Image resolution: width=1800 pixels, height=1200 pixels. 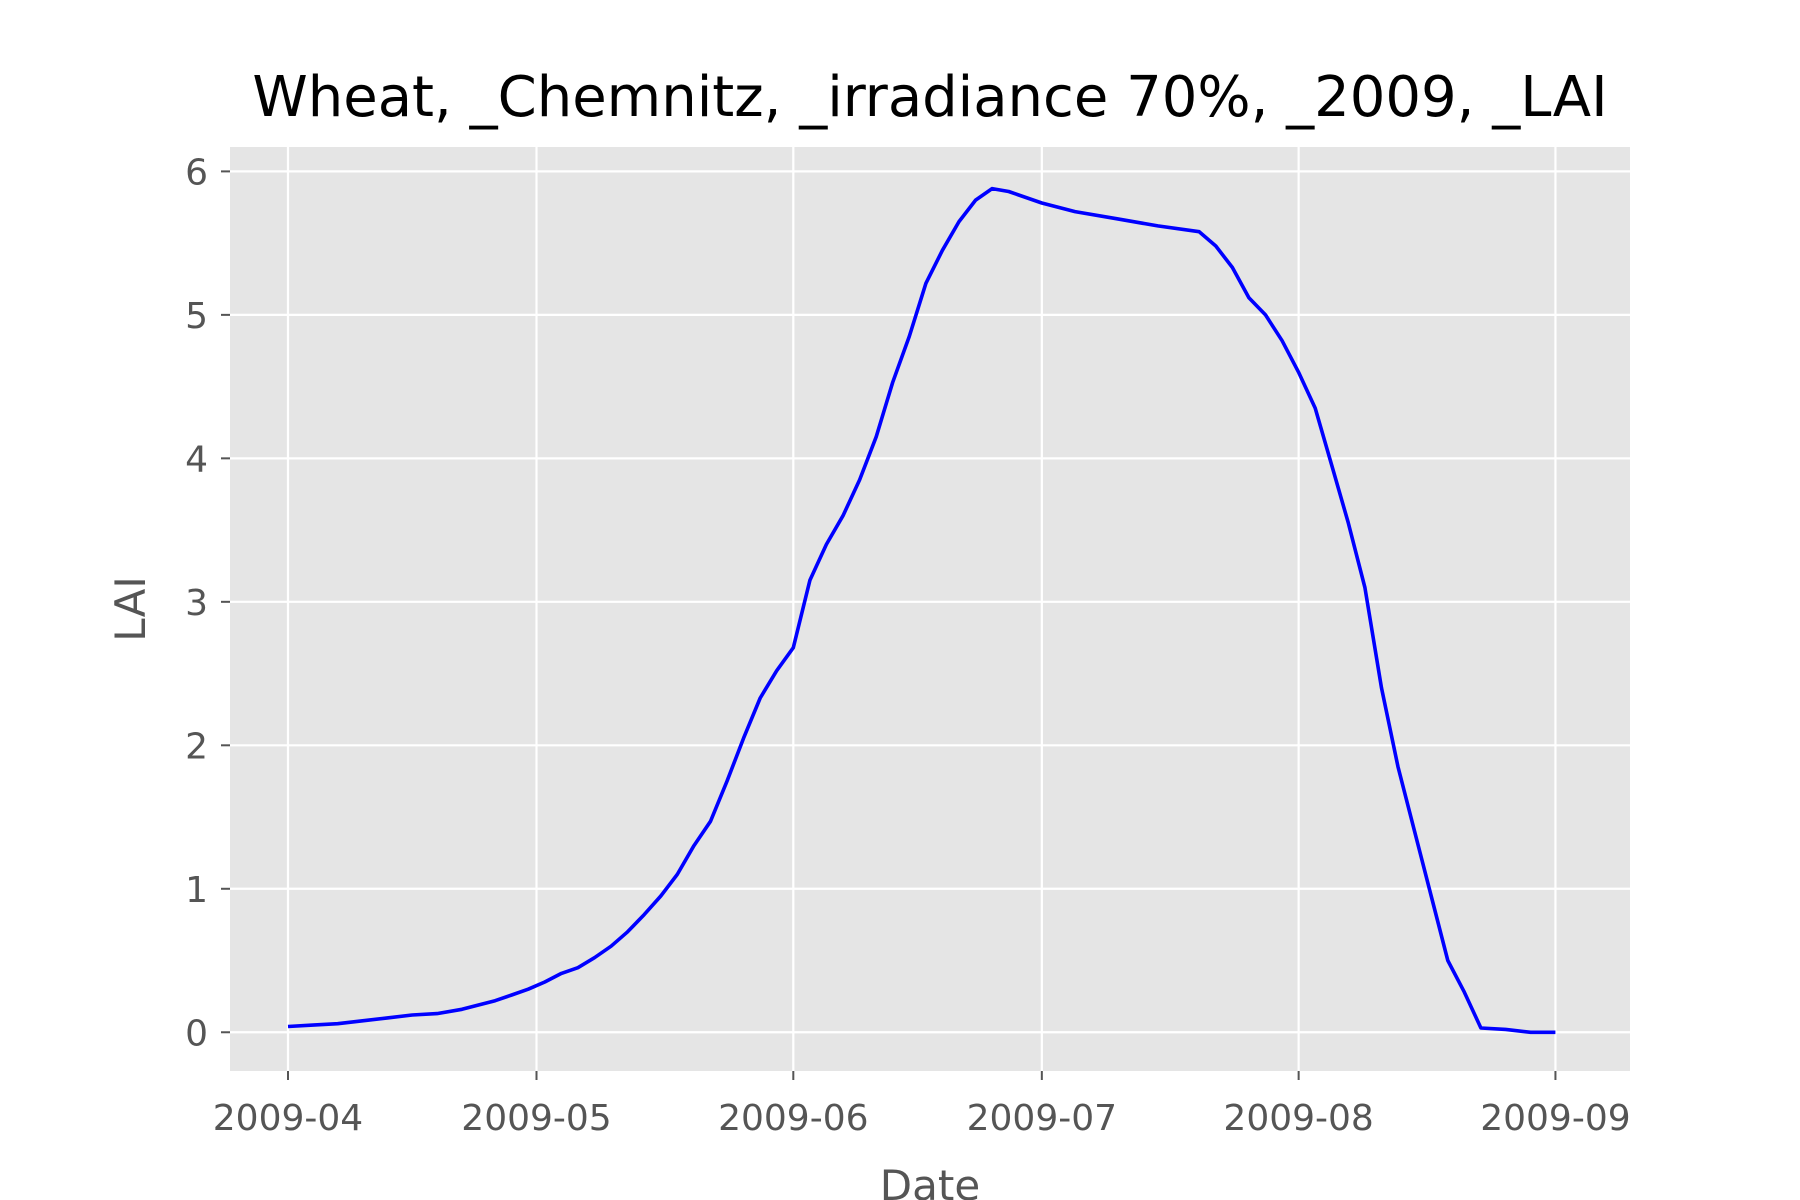 I want to click on y-axis-label: LAI, so click(x=130, y=608).